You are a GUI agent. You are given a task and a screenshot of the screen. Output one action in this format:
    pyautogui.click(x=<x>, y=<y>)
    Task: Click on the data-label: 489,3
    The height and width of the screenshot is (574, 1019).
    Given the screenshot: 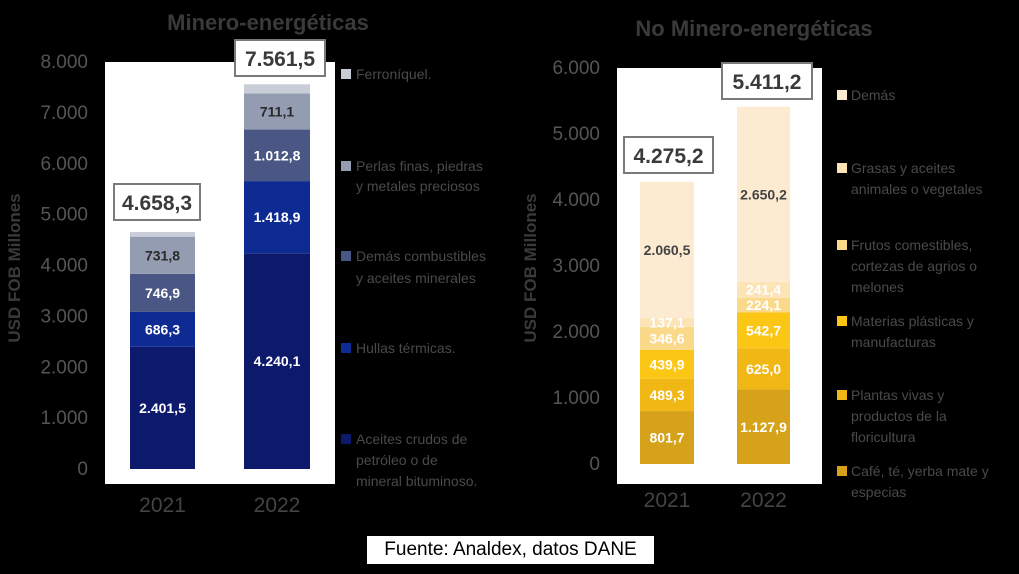 What is the action you would take?
    pyautogui.click(x=666, y=395)
    